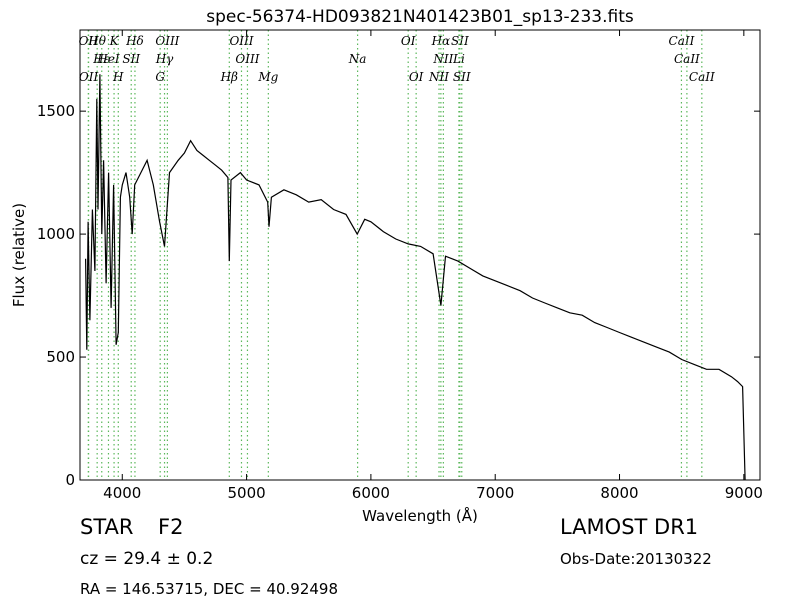 The height and width of the screenshot is (600, 800). I want to click on data-release: LAMOST DR1, so click(629, 527).